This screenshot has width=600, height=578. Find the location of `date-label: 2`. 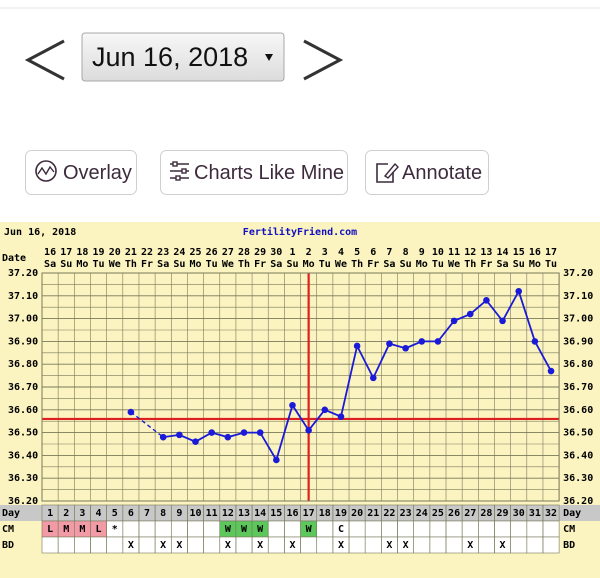

date-label: 2 is located at coordinates (309, 252).